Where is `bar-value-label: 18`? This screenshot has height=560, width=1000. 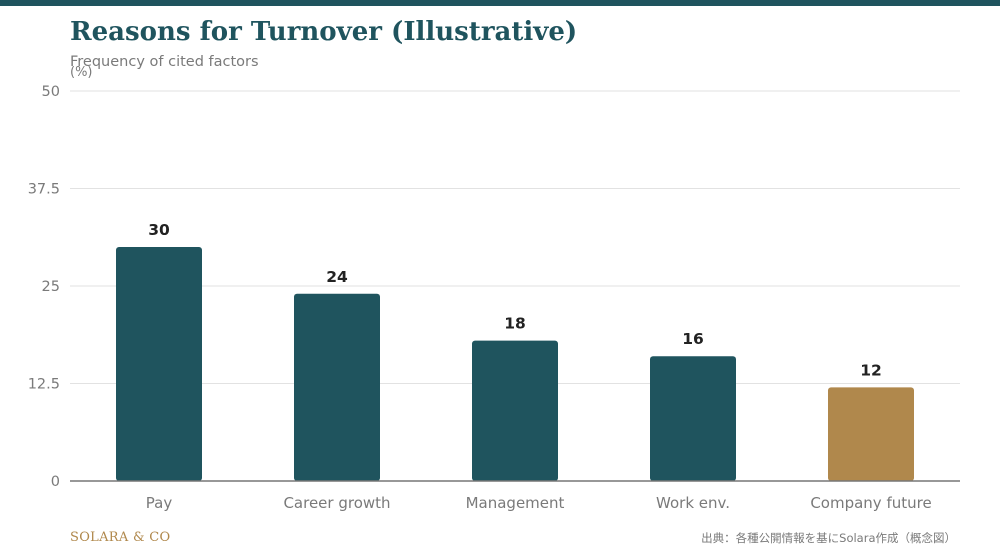 bar-value-label: 18 is located at coordinates (515, 324).